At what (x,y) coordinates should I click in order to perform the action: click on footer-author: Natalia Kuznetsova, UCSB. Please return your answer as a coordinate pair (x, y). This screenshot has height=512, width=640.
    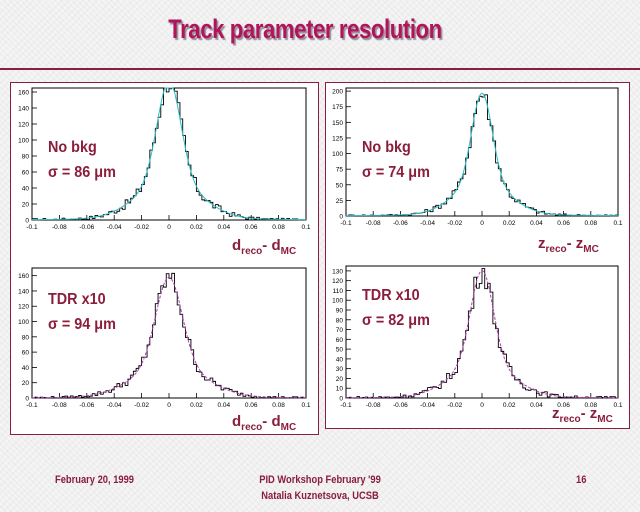
    Looking at the image, I should click on (320, 496).